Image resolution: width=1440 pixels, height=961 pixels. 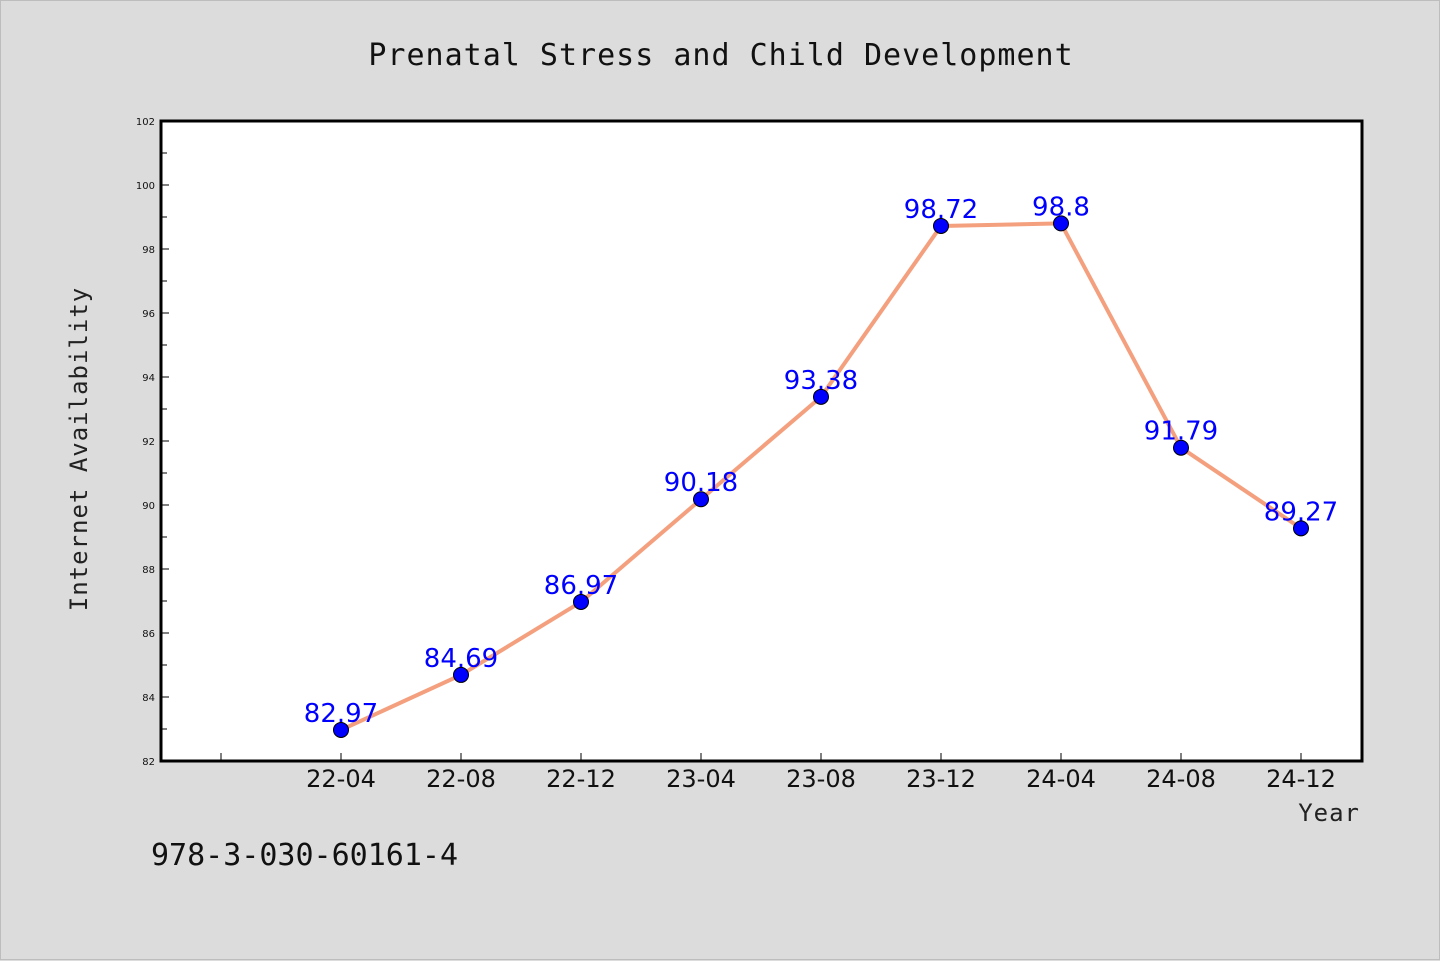 What do you see at coordinates (148, 442) in the screenshot?
I see `y-tick-label: 92` at bounding box center [148, 442].